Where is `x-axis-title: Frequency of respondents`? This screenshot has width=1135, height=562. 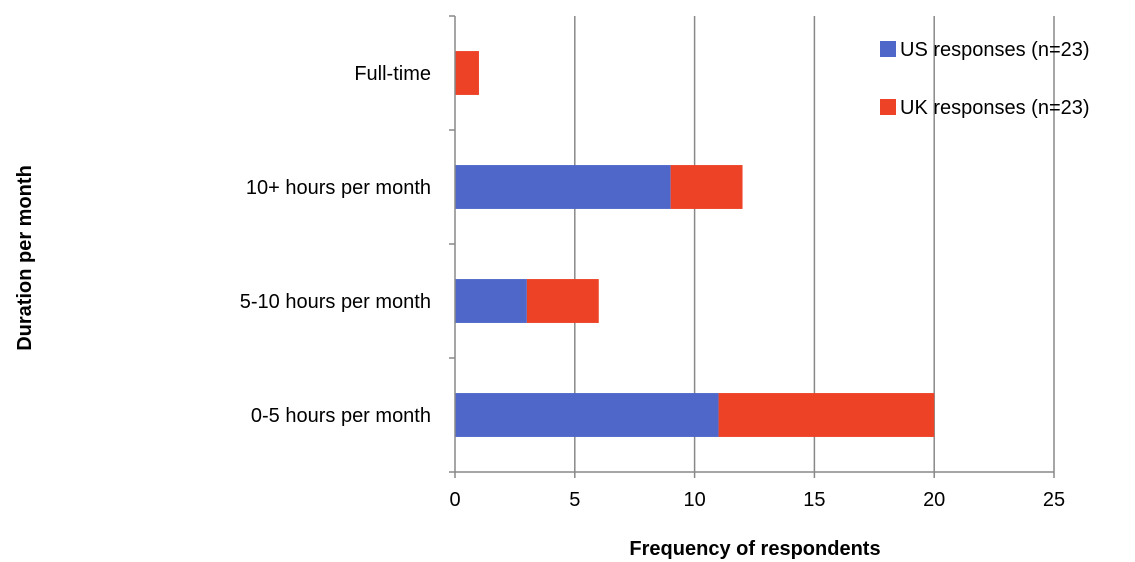
x-axis-title: Frequency of respondents is located at coordinates (754, 549).